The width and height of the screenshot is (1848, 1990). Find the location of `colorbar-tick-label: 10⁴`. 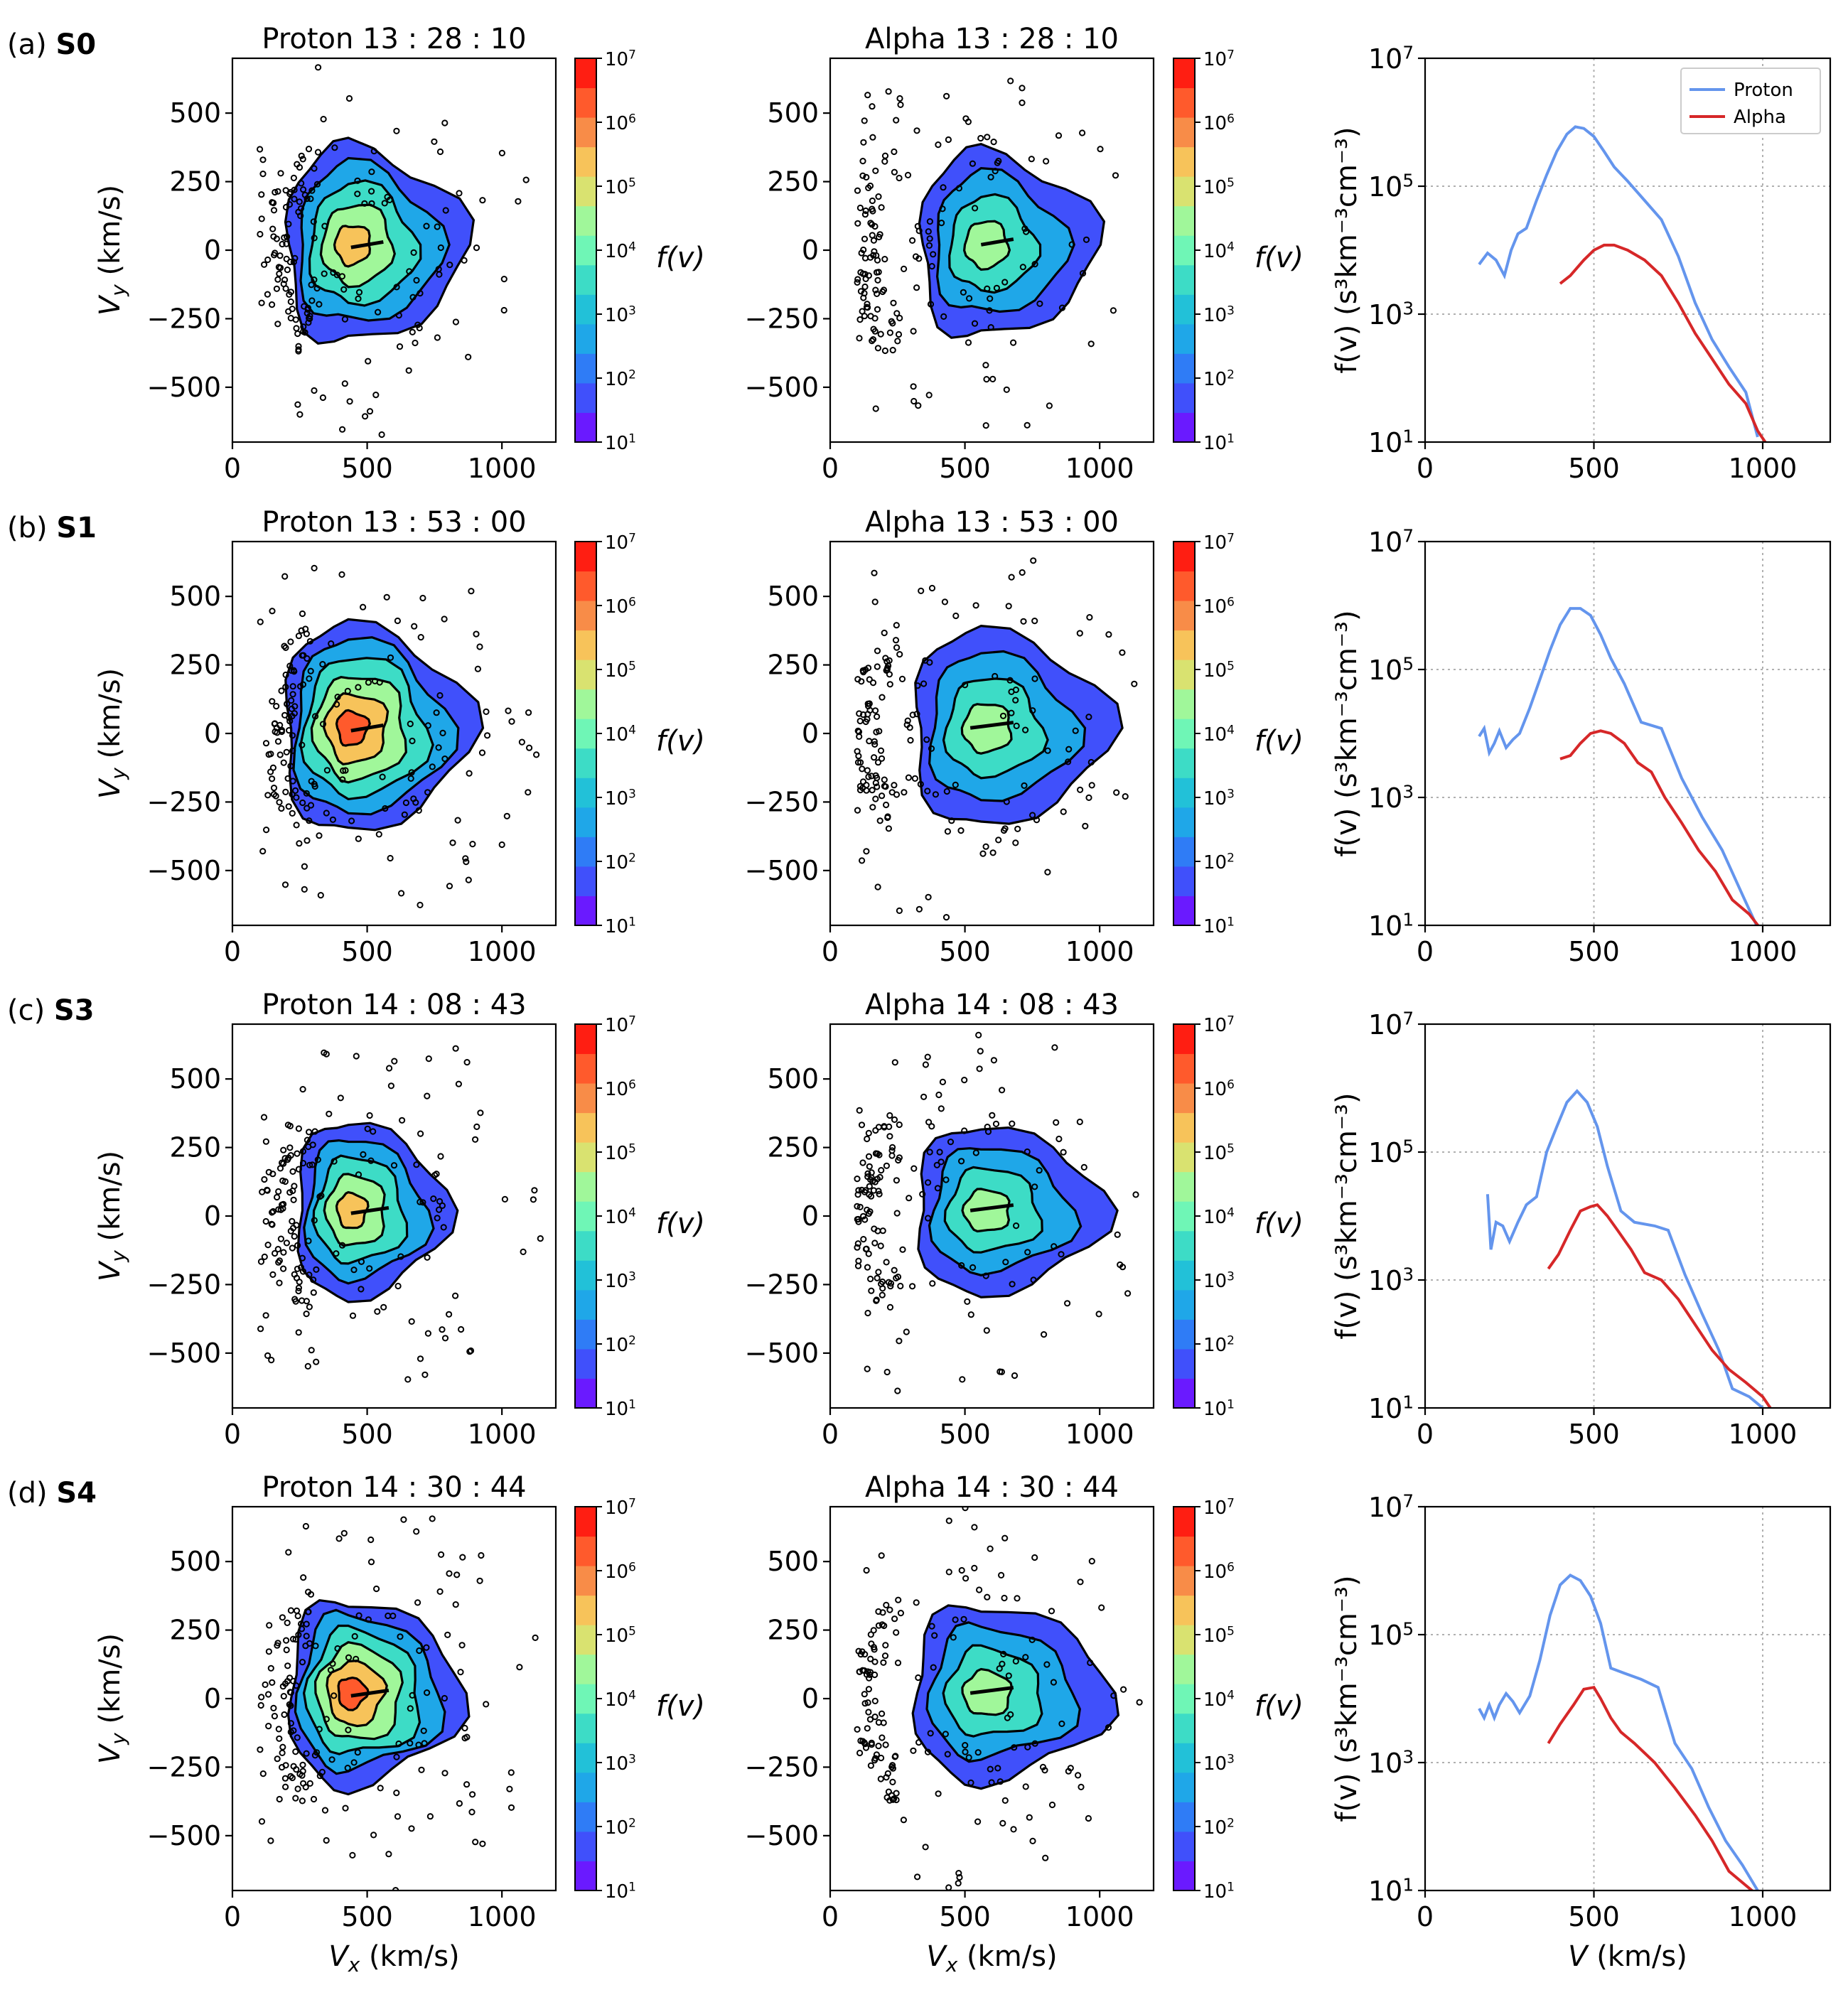

colorbar-tick-label: 10⁴ is located at coordinates (1219, 1699).